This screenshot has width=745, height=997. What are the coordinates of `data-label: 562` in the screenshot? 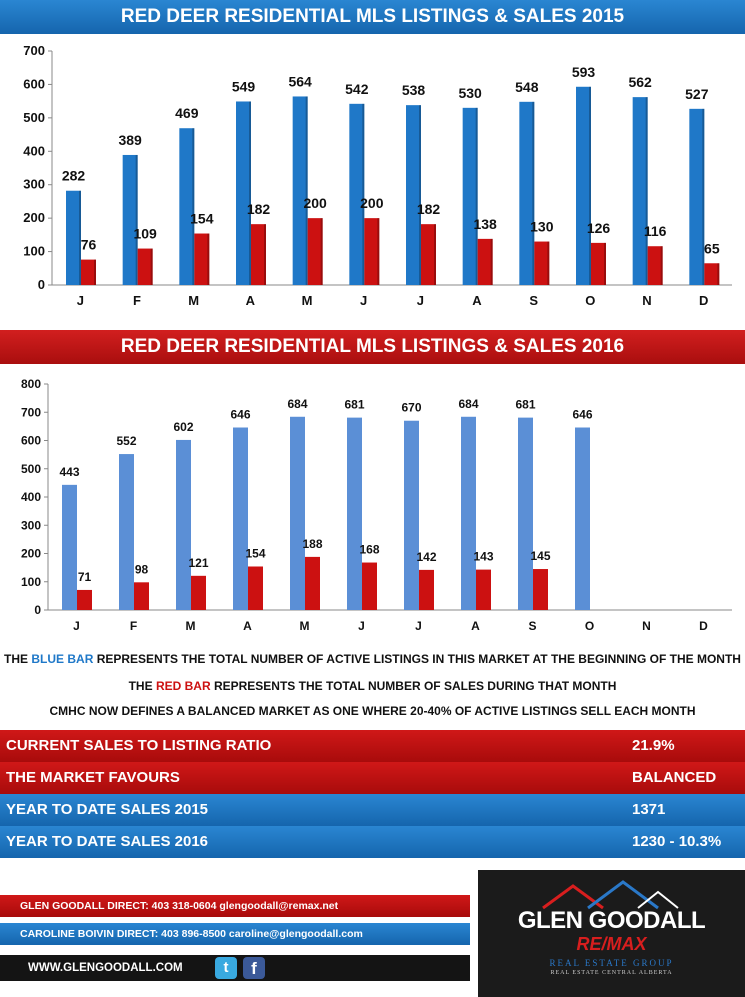 It's located at (640, 82).